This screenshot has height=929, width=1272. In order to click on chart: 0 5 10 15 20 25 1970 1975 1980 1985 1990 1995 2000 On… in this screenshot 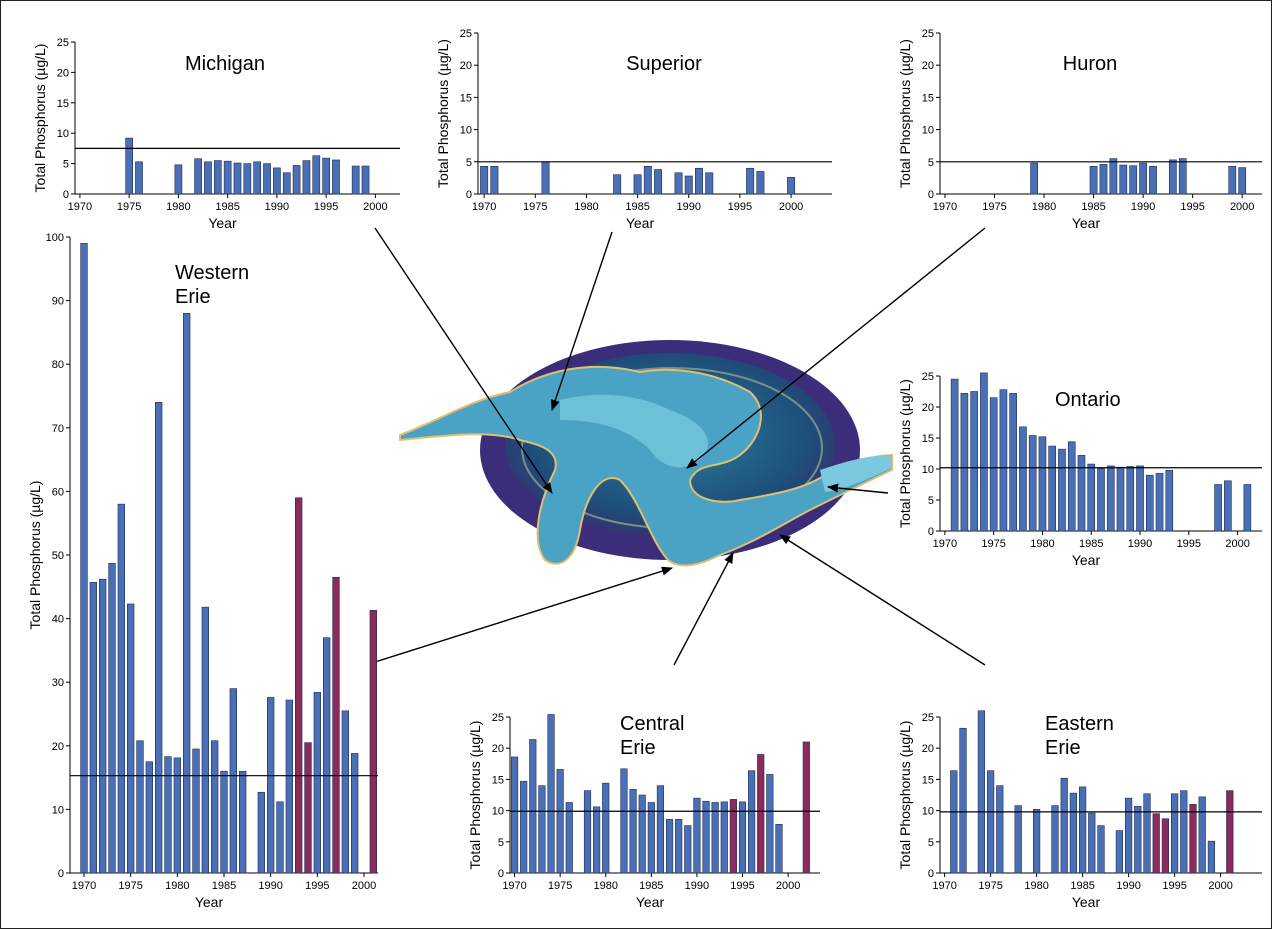, I will do `click(1079, 469)`.